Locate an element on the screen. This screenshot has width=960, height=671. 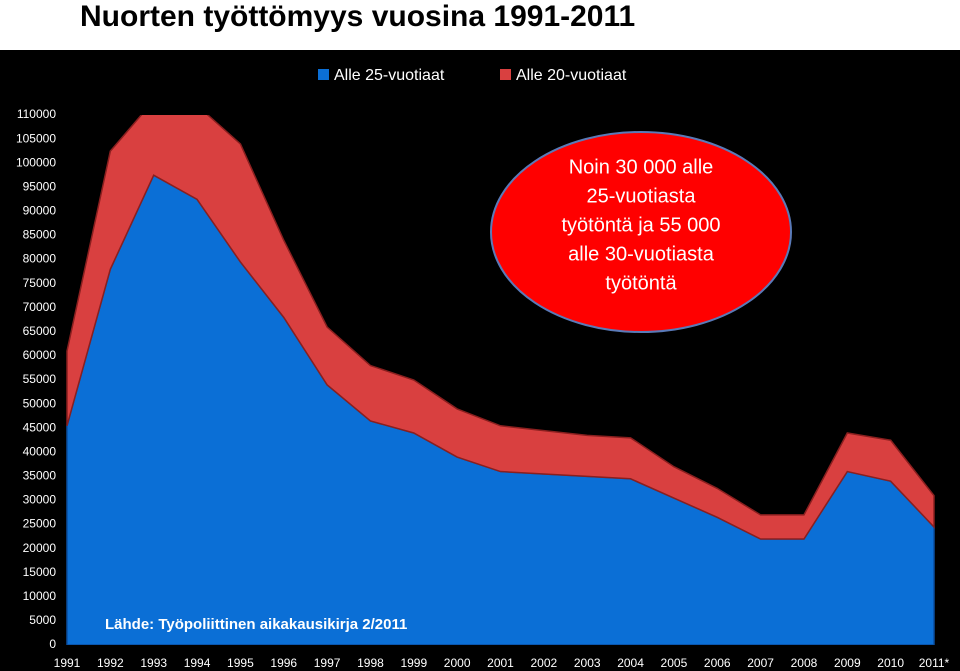
y-tick-label: 45000 is located at coordinates (40, 427).